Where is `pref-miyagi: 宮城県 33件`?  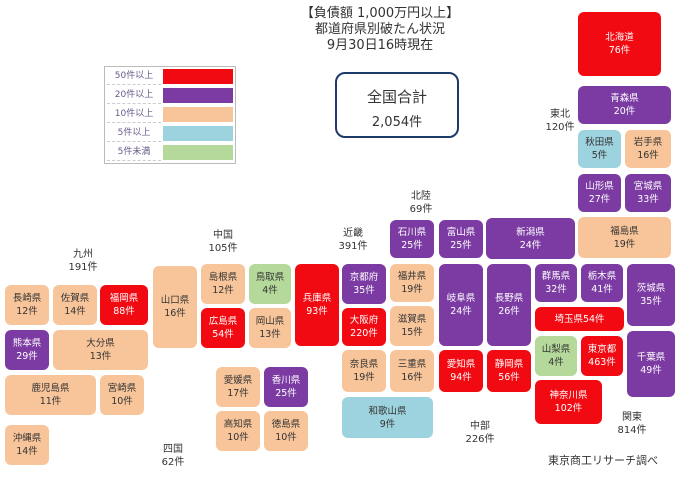 pref-miyagi: 宮城県 33件 is located at coordinates (648, 193).